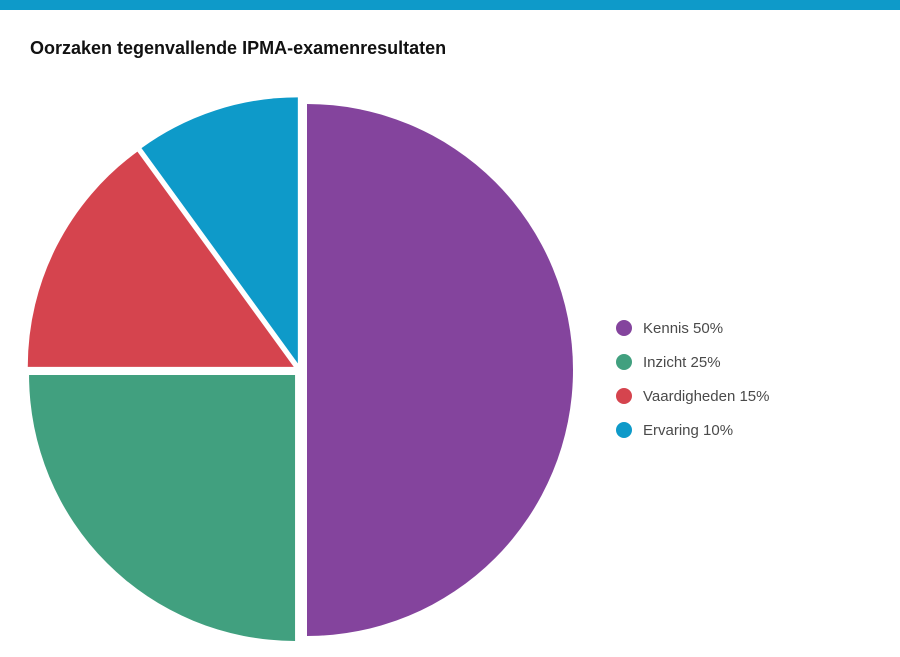 Image resolution: width=900 pixels, height=657 pixels. I want to click on legend-swatch-vaardigheden, so click(624, 396).